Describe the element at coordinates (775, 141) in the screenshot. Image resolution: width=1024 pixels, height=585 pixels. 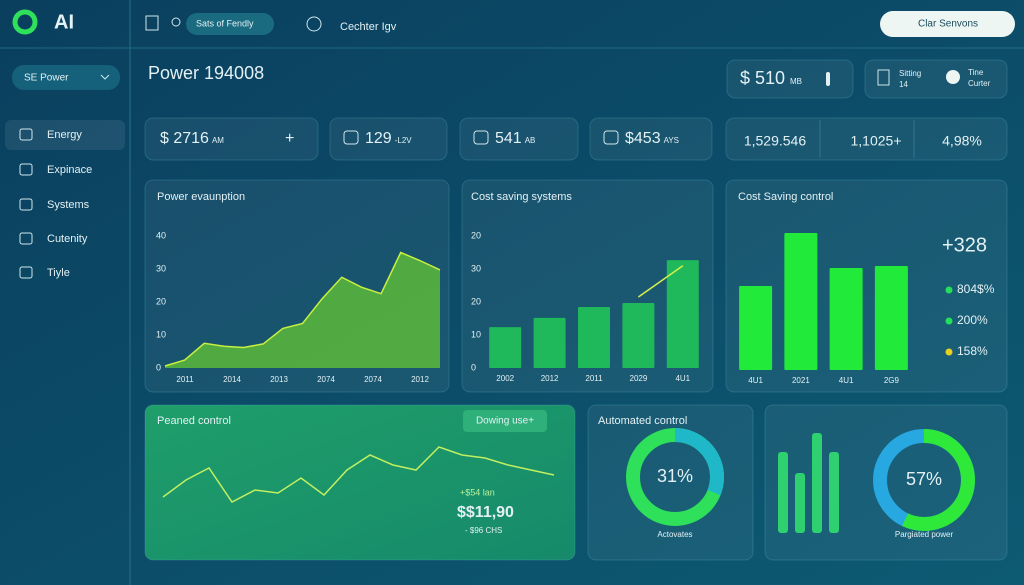
I see `summary-value: 1,529.546` at that location.